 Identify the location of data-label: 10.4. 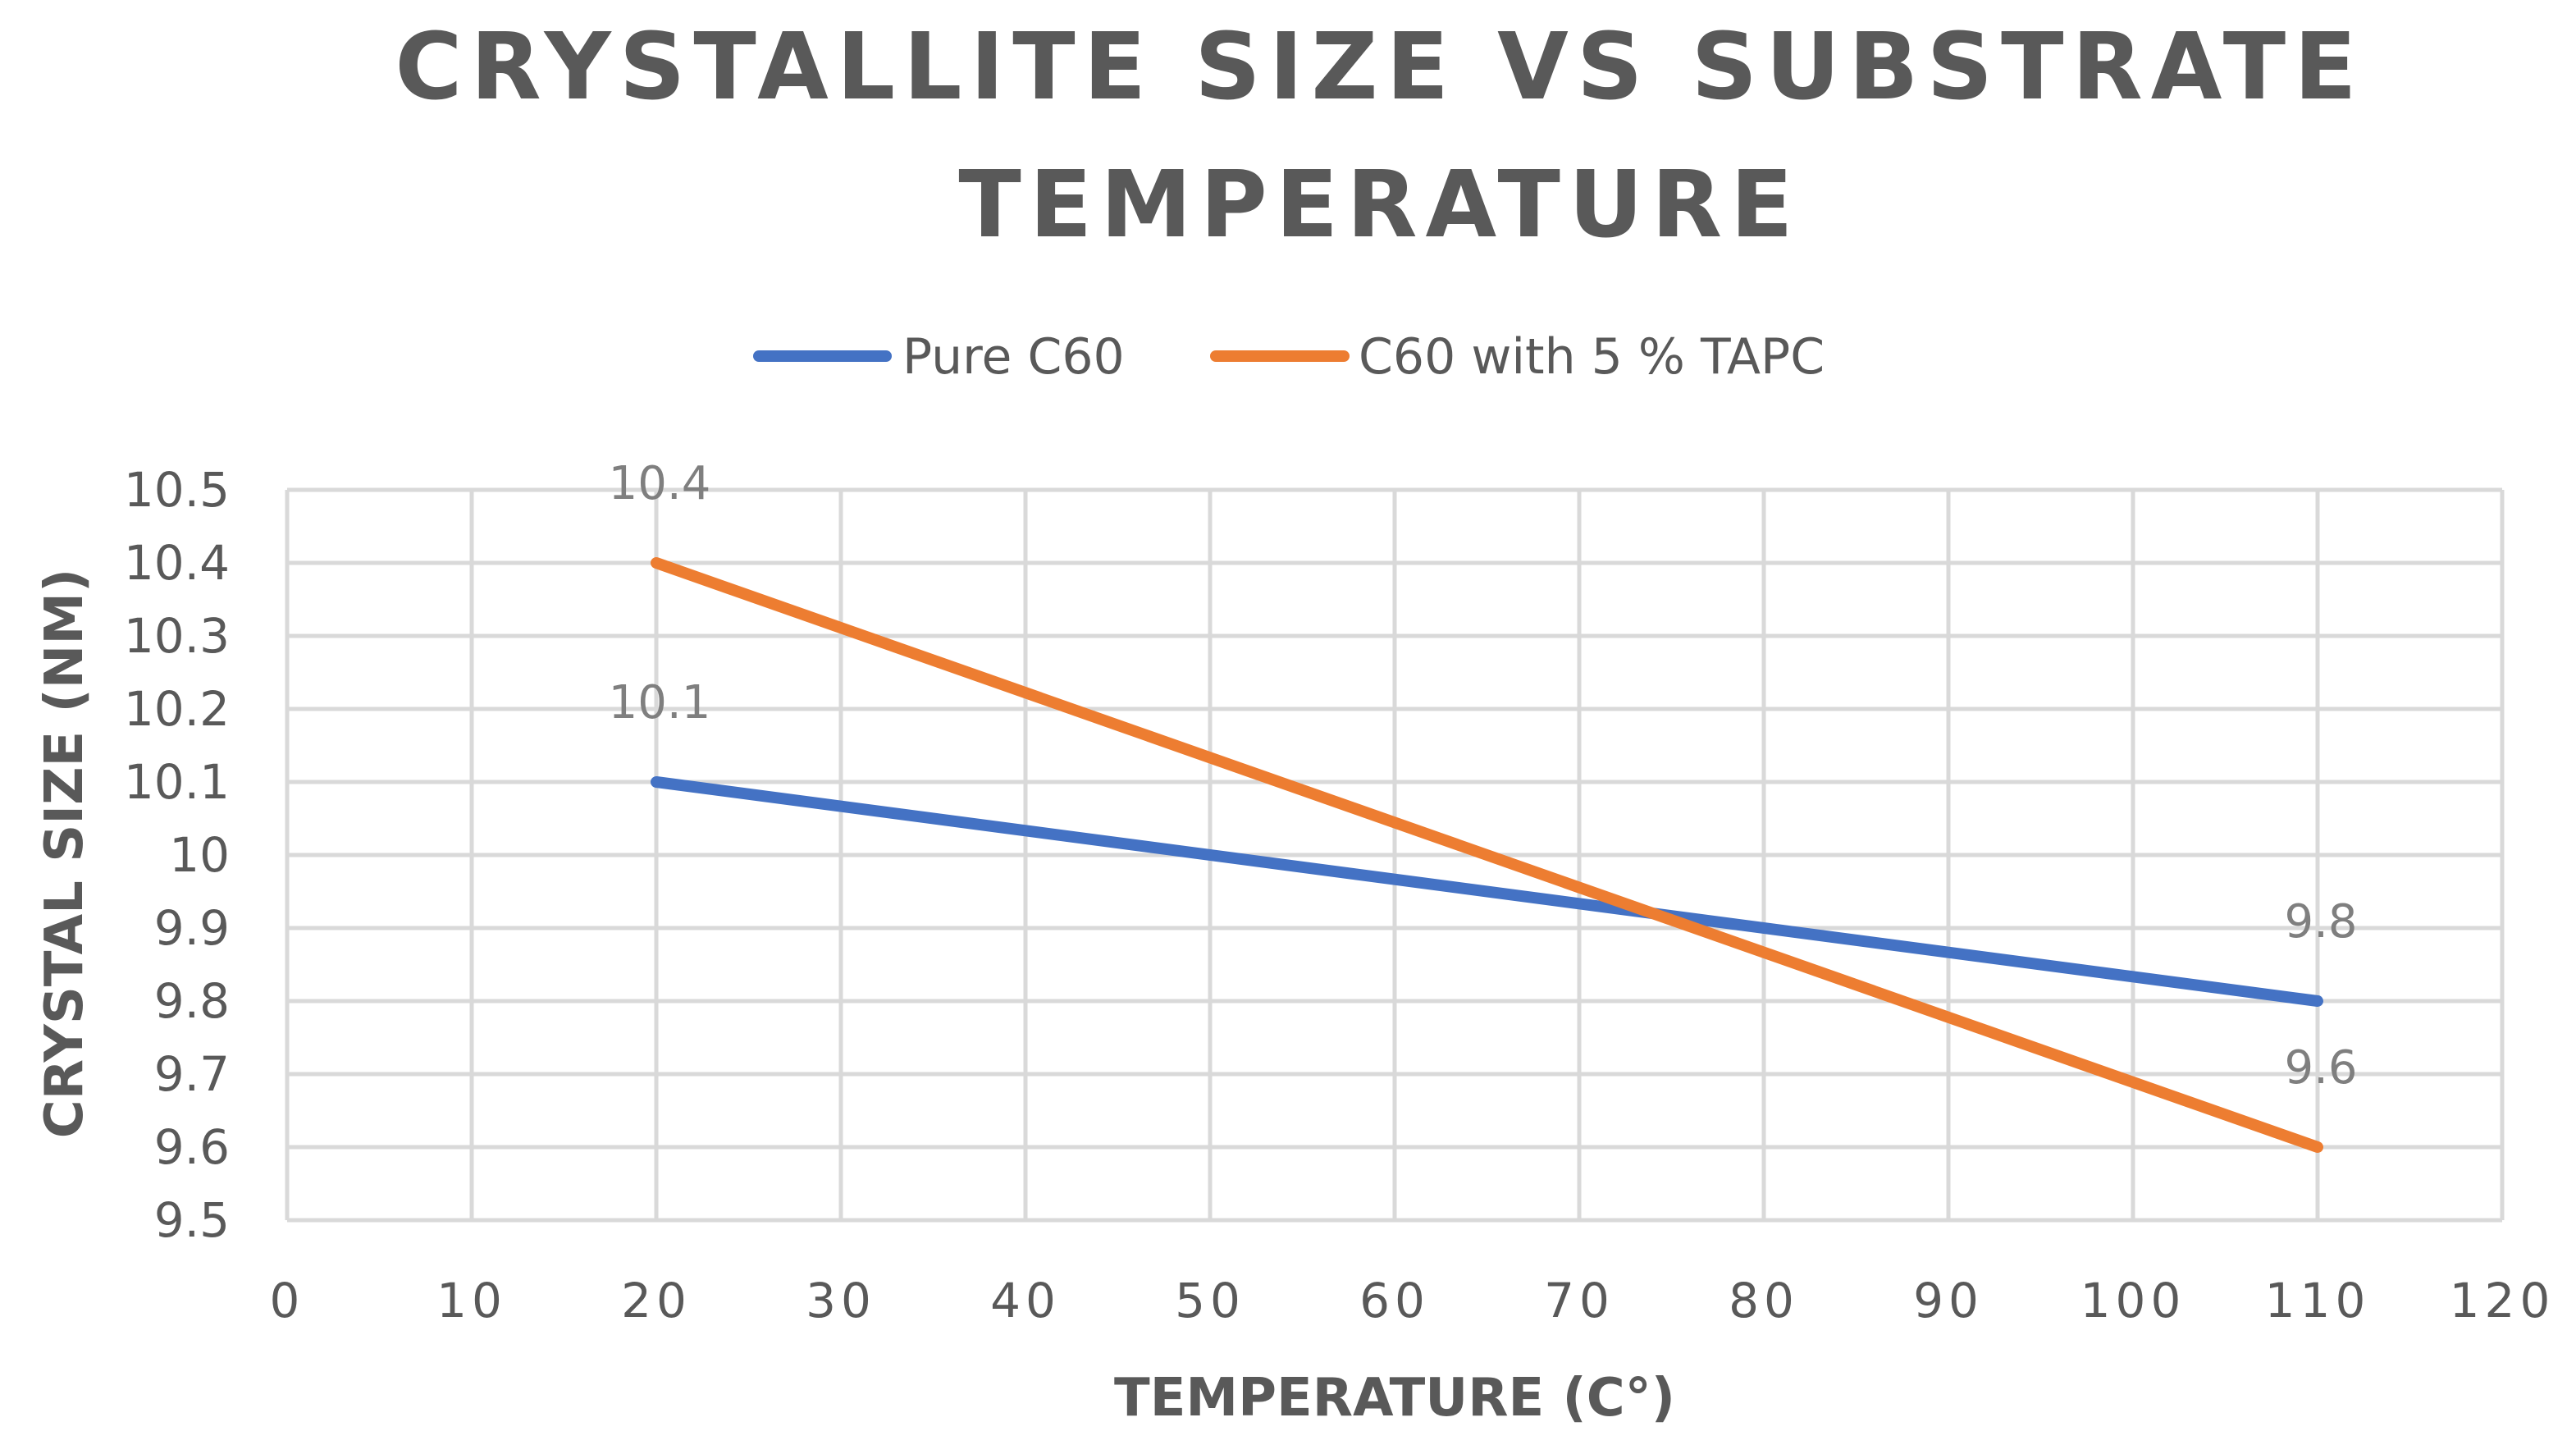
(660, 483).